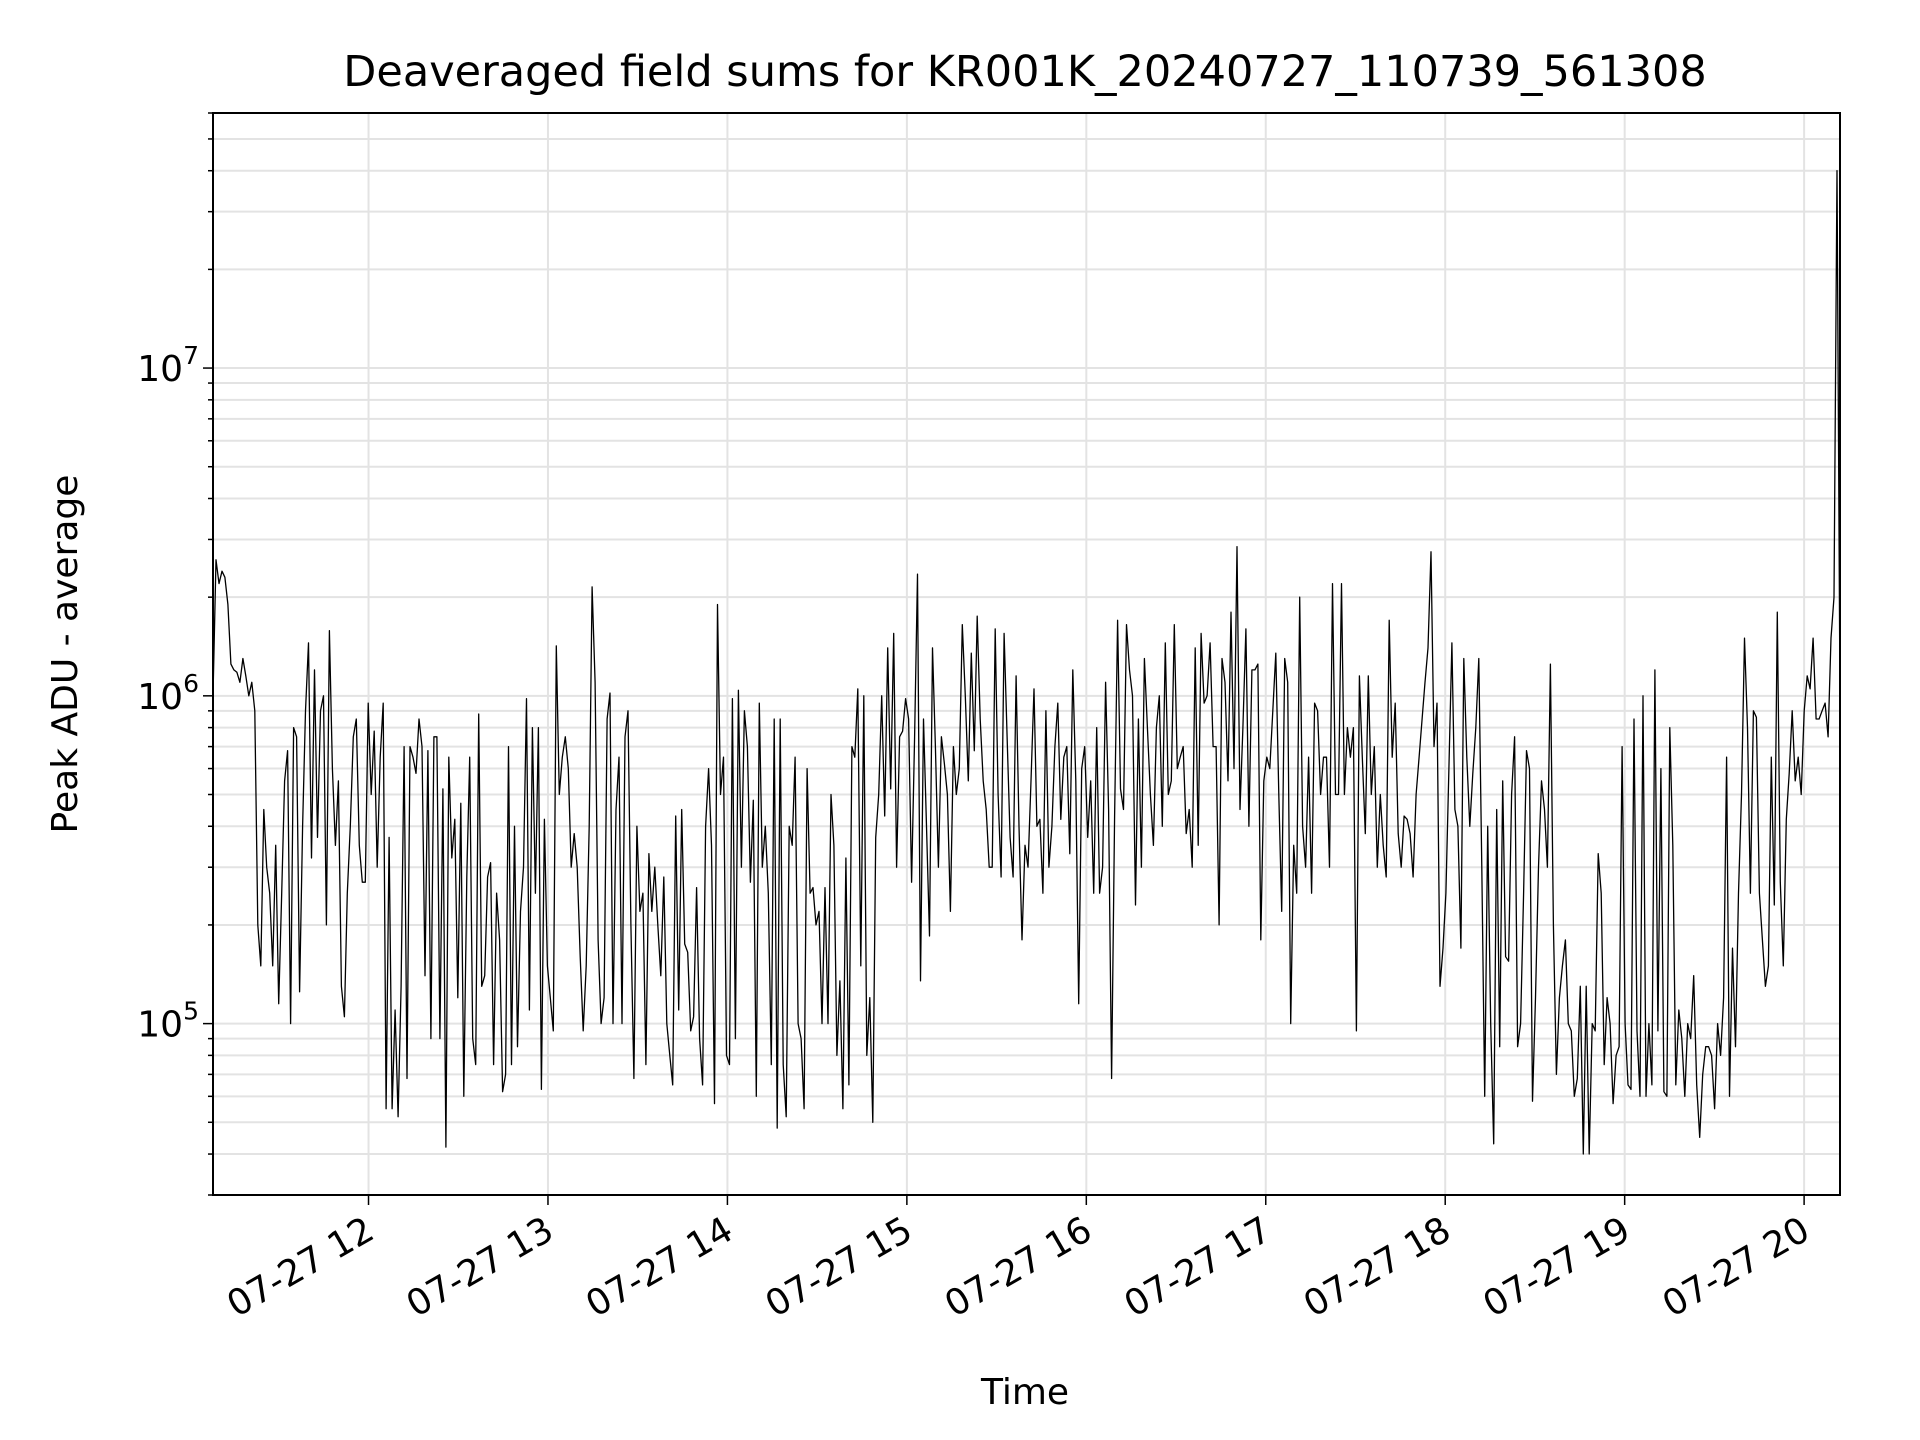 The width and height of the screenshot is (1920, 1440). Describe the element at coordinates (168, 365) in the screenshot. I see `y-tick-label: 10⁷` at that location.